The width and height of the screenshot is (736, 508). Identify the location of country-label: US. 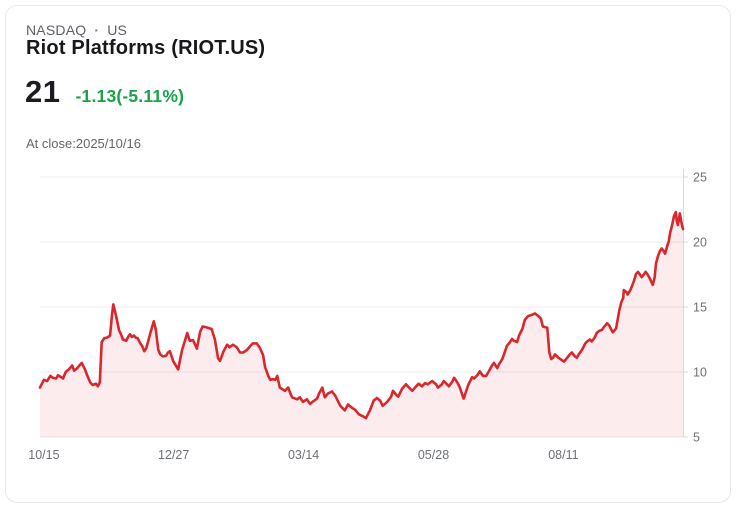
(117, 30).